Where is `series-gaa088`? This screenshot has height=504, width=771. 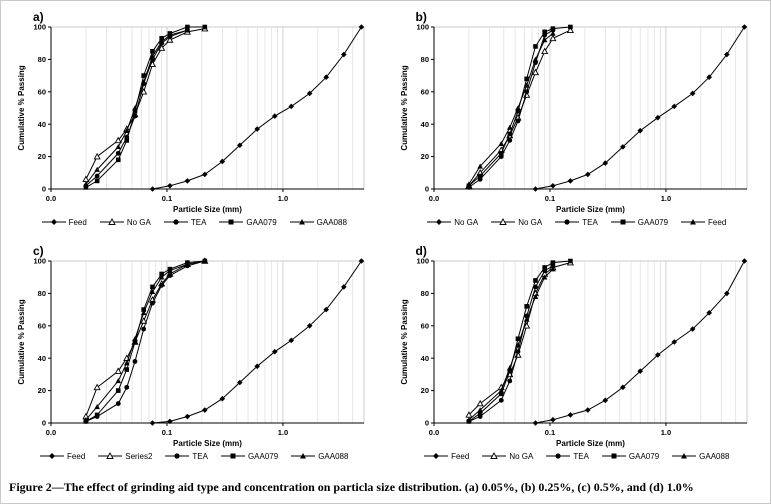
series-gaa088 is located at coordinates (510, 344).